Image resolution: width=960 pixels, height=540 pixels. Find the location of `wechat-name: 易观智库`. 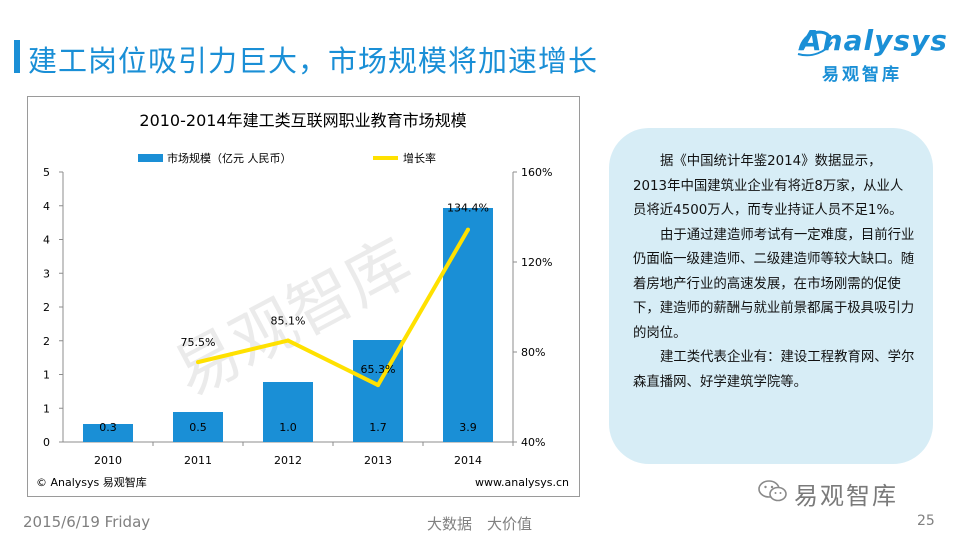

wechat-name: 易观智库 is located at coordinates (846, 496).